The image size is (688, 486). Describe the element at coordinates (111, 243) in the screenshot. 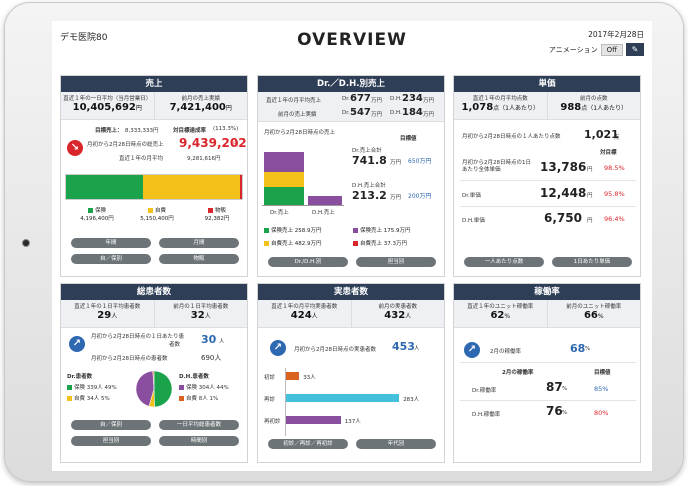

I see `annual-button: 年間` at that location.